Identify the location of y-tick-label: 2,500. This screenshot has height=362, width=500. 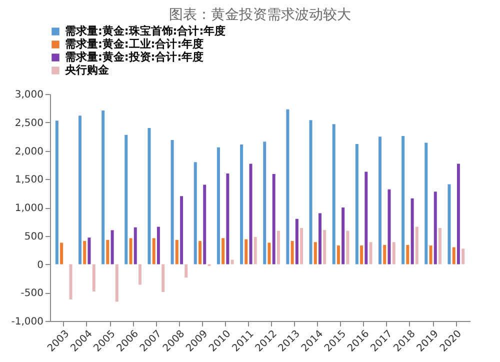
(29, 123).